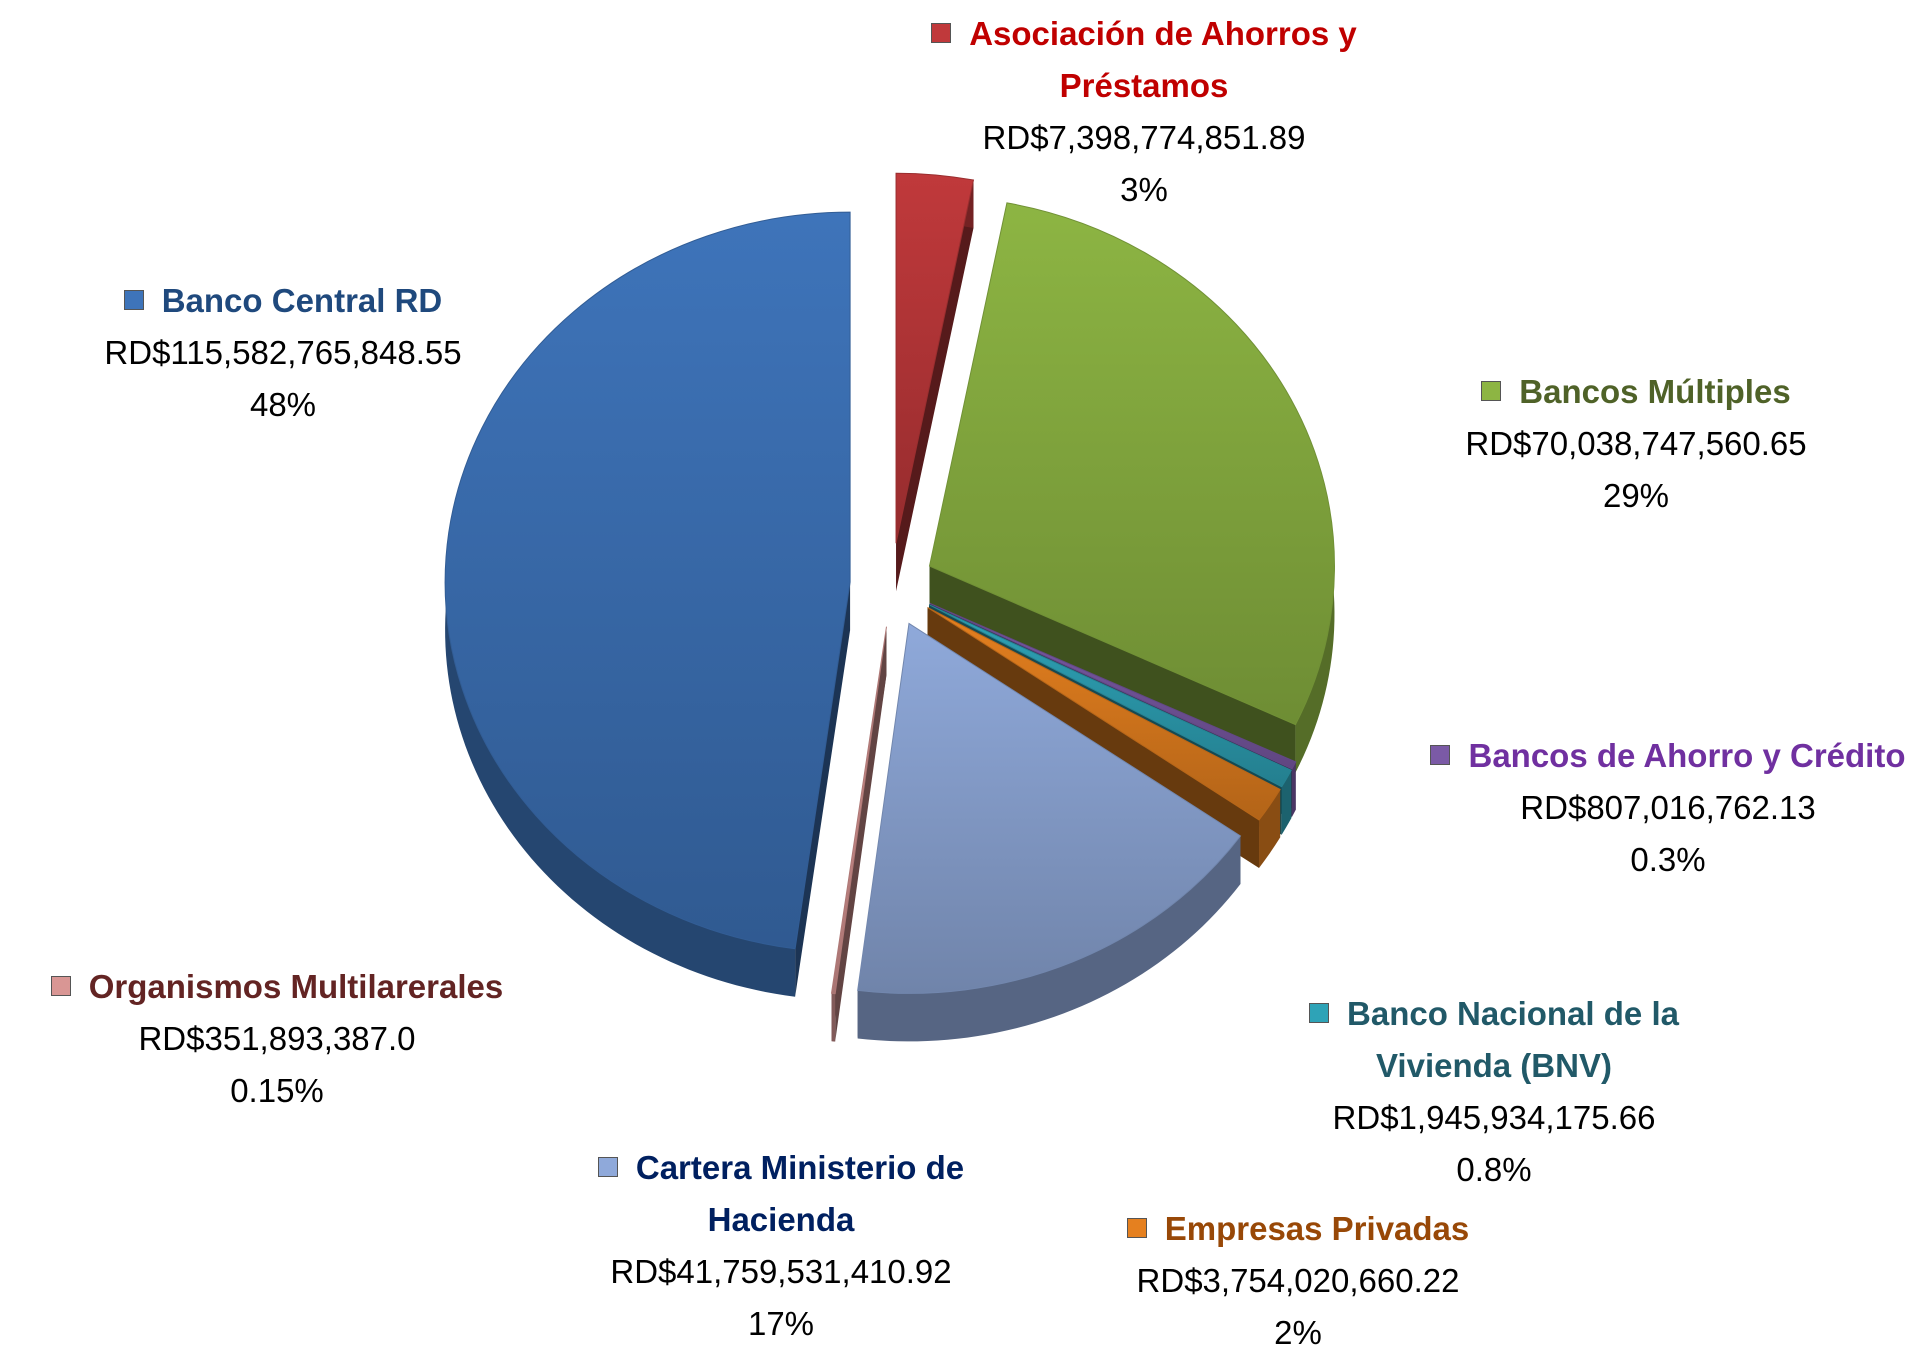  I want to click on data-label: Empresas Privadas RD$3,754,020,660.22 2%, so click(1298, 1274).